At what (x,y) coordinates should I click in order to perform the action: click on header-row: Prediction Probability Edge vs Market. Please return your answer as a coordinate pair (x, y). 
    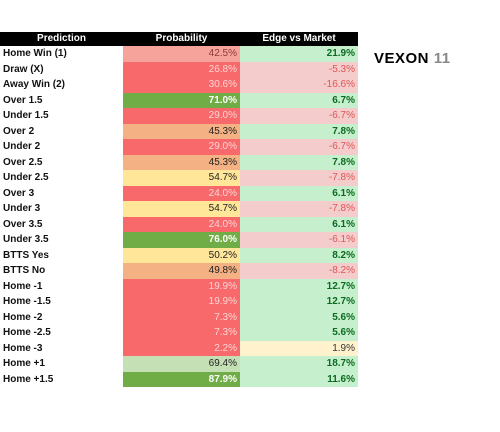
    Looking at the image, I should click on (179, 39).